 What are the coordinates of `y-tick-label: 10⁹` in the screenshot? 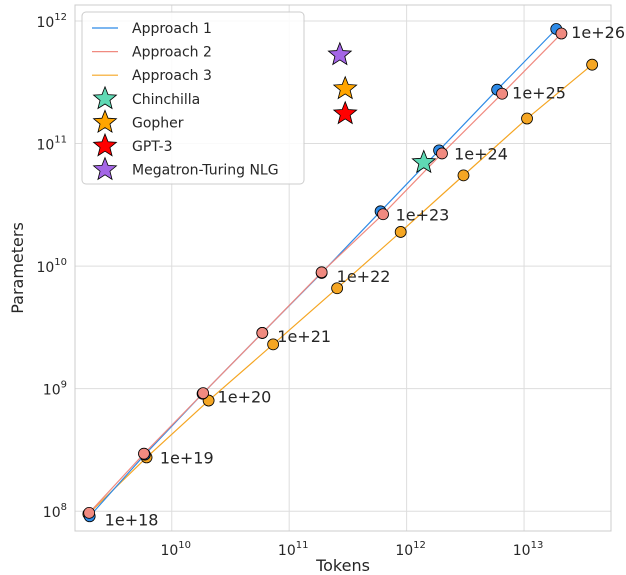 It's located at (55, 389).